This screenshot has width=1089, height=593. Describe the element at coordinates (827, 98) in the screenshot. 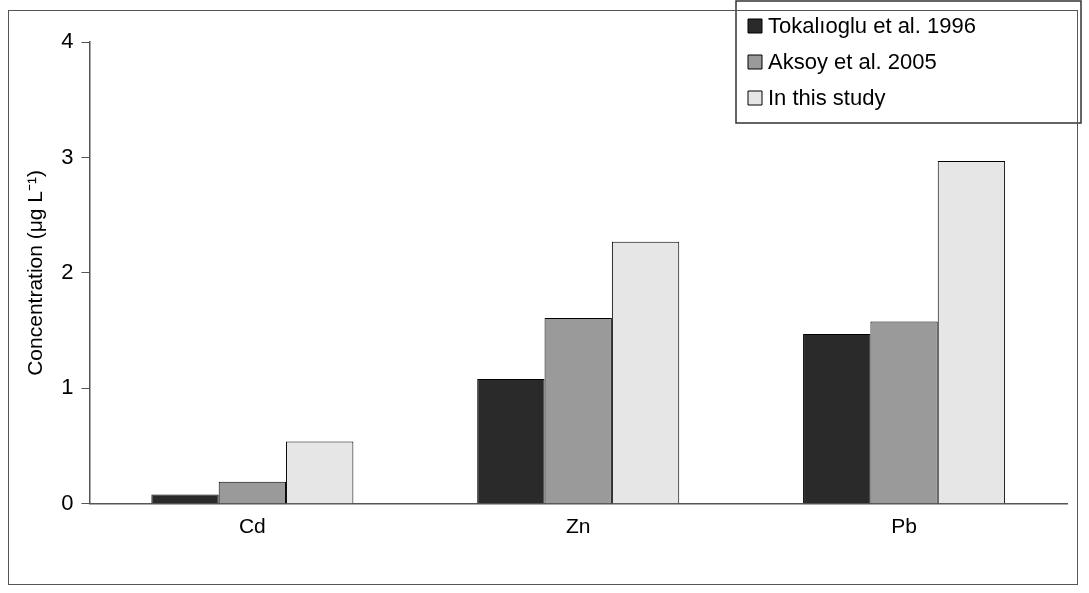

I see `legend-label: In this study` at that location.